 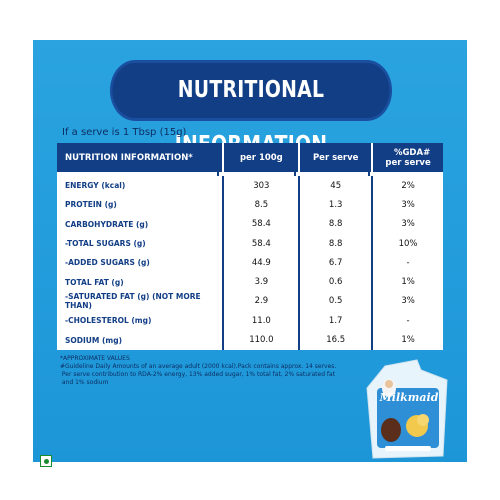 I want to click on table-row: -TOTAL SUGARS (g) 58.4 8.8 10%, so click(x=250, y=243).